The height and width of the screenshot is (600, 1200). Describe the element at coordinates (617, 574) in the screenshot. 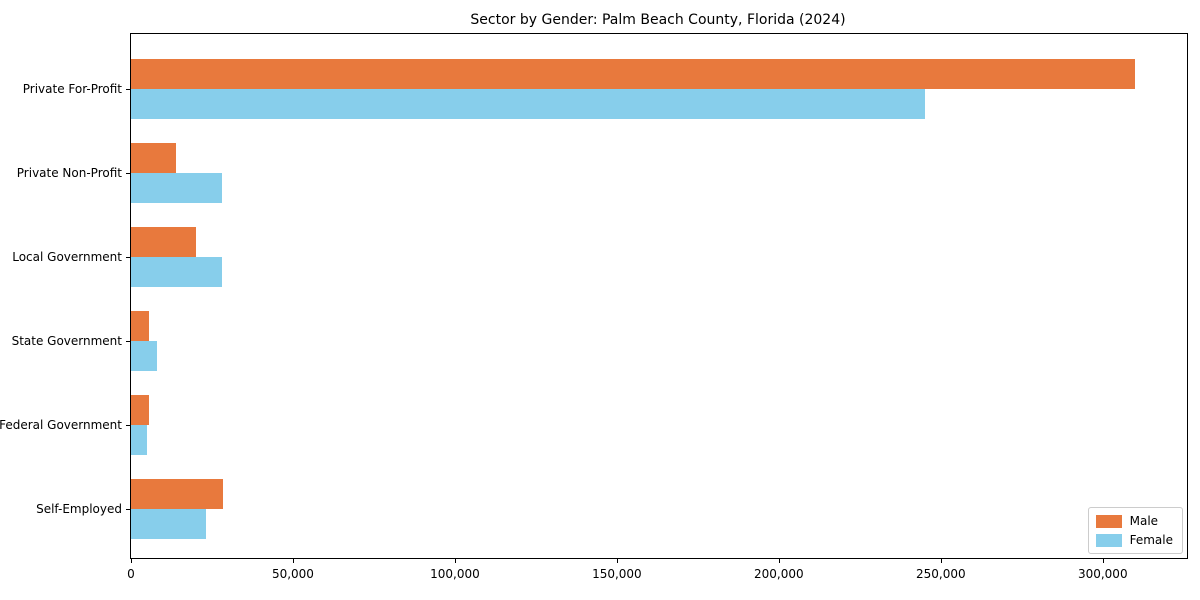

I see `x-axis-tick-label-3: 150,000` at that location.